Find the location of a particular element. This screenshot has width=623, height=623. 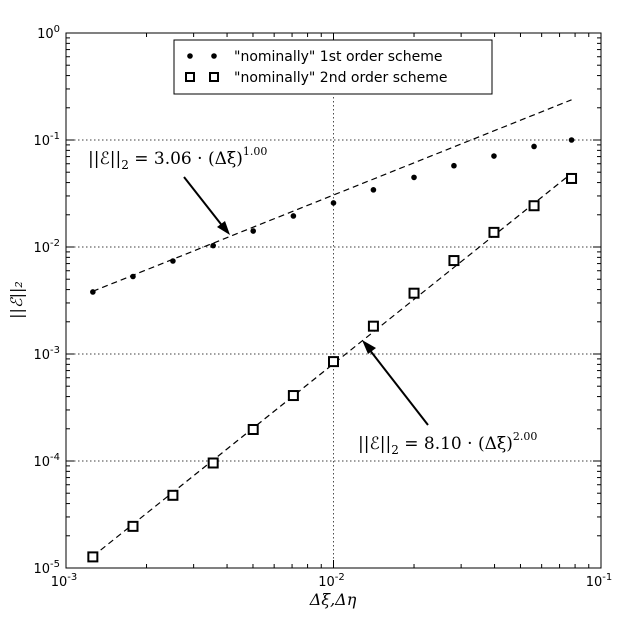

y-tick-label: 10⁻⁵ is located at coordinates (46, 568).